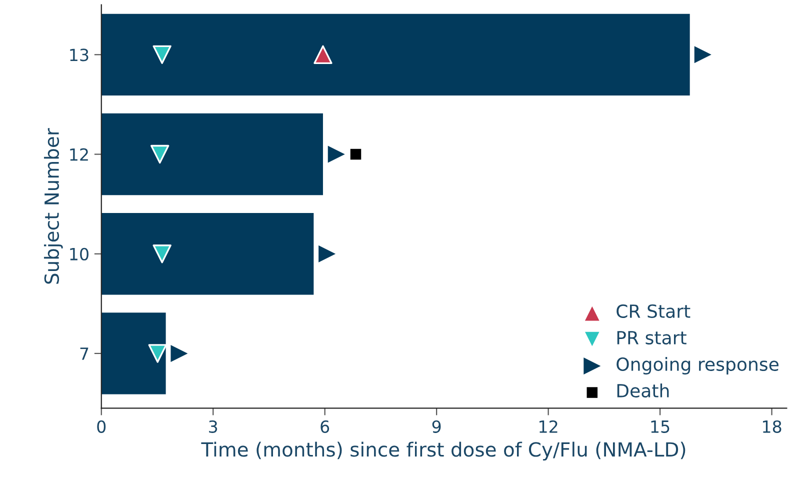 Image resolution: width=811 pixels, height=486 pixels. What do you see at coordinates (325, 426) in the screenshot?
I see `x-tick-label: 6` at bounding box center [325, 426].